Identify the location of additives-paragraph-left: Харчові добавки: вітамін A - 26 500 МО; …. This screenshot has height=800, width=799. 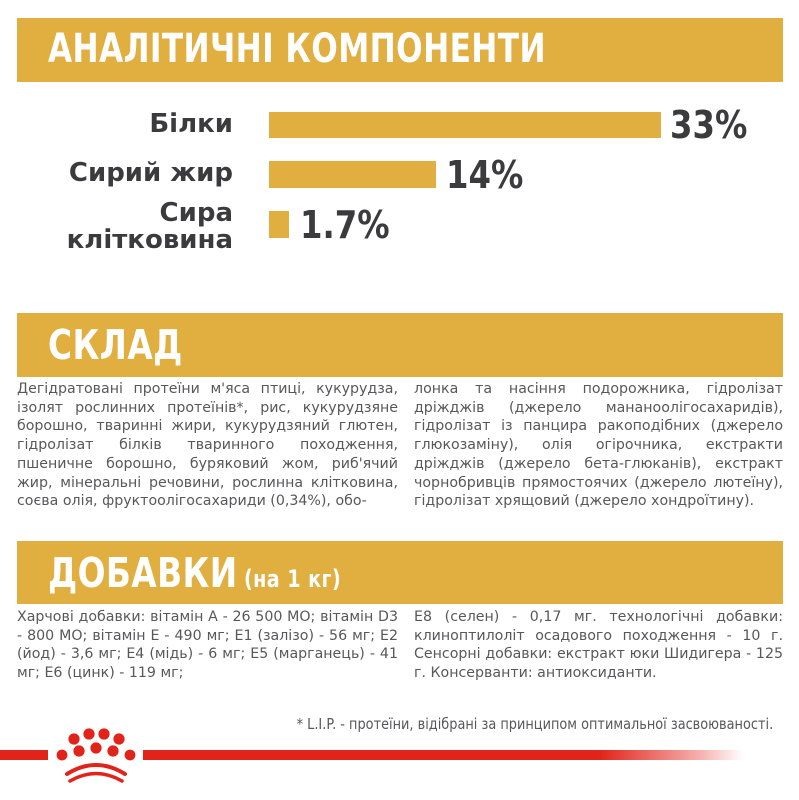
(207, 645).